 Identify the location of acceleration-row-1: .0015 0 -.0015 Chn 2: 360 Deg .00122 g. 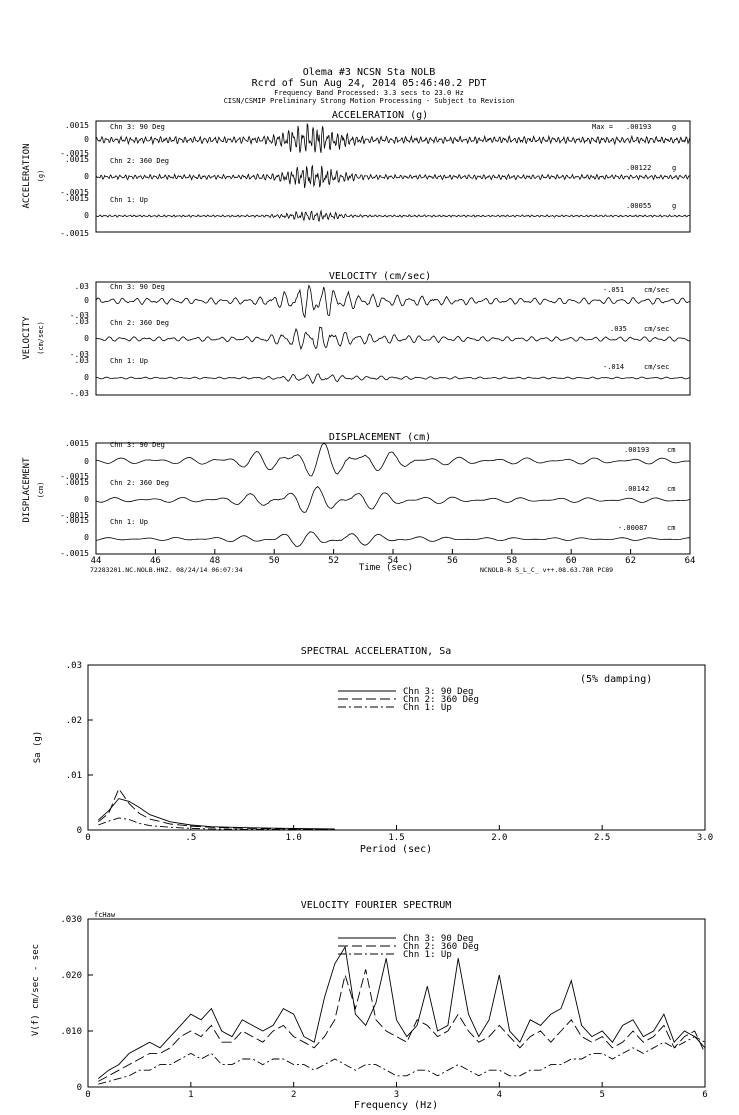
(375, 176).